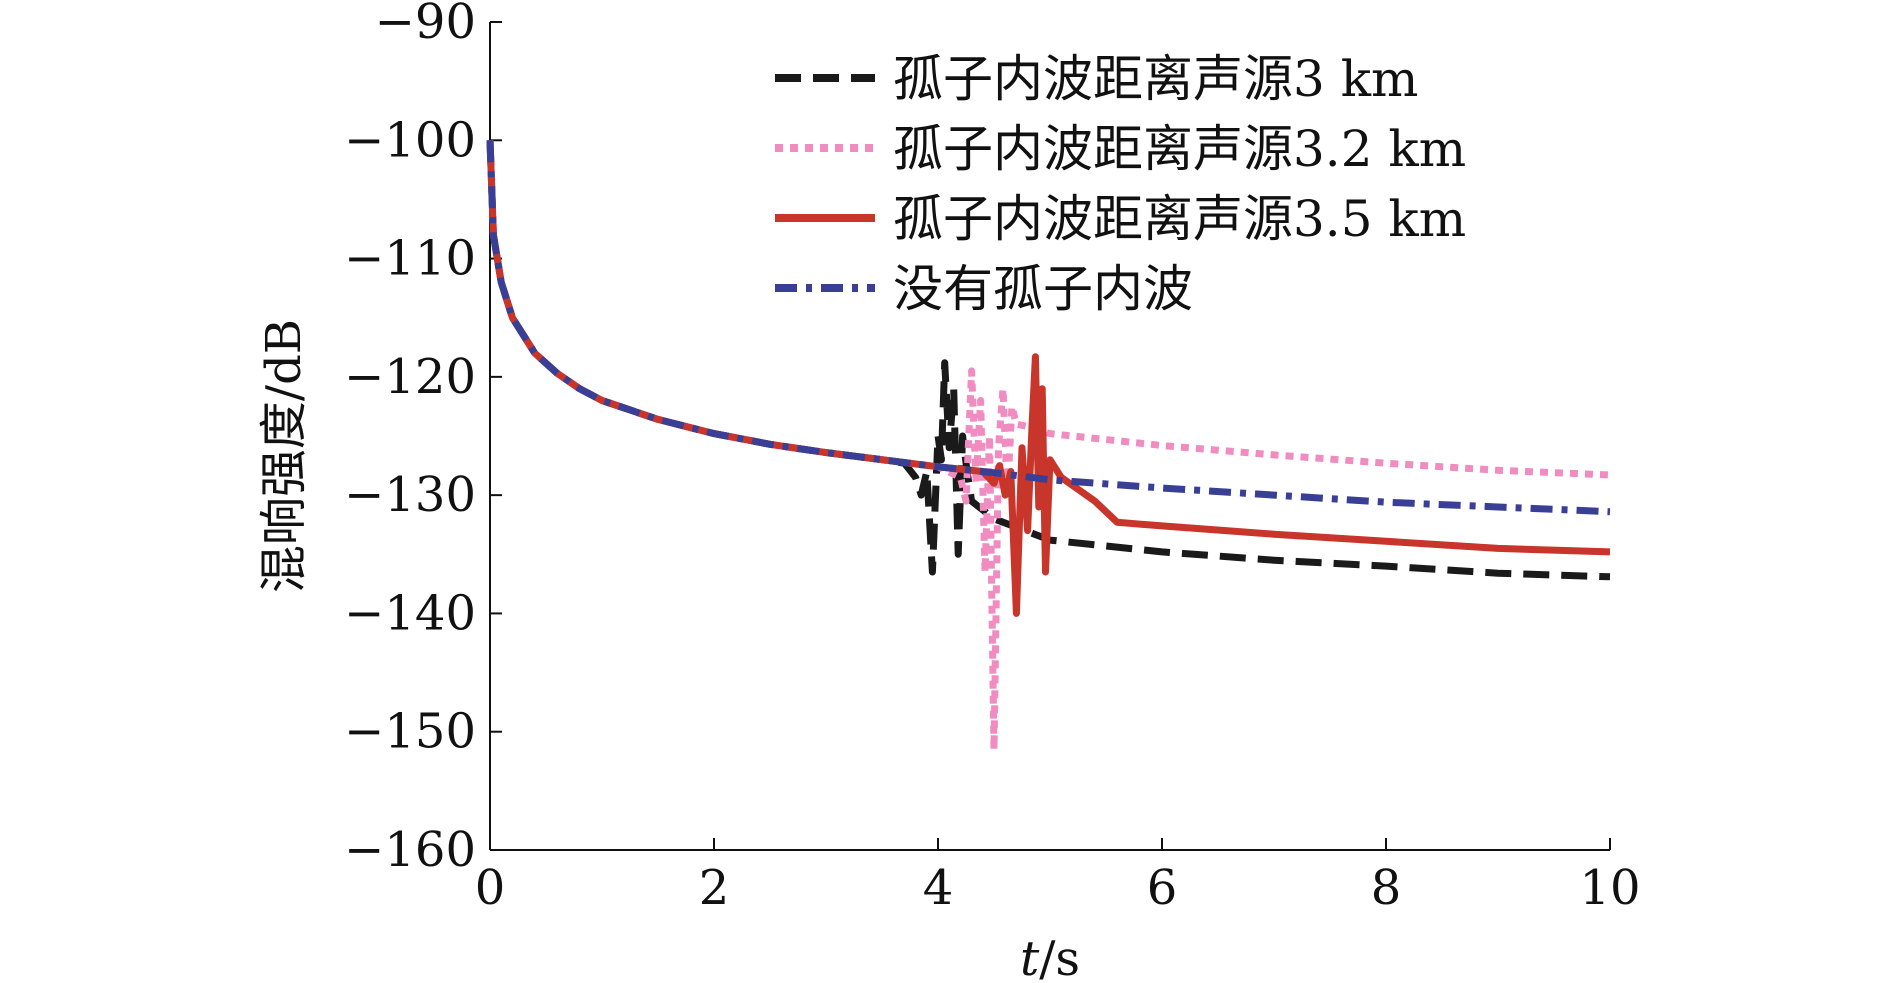 The height and width of the screenshot is (983, 1890). I want to click on x-tick-label: 6, so click(1162, 888).